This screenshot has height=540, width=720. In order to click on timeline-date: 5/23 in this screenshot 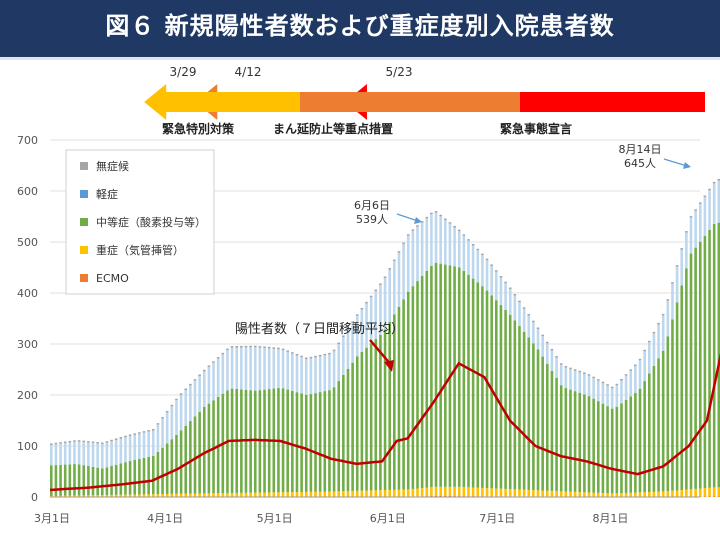, I will do `click(399, 72)`.